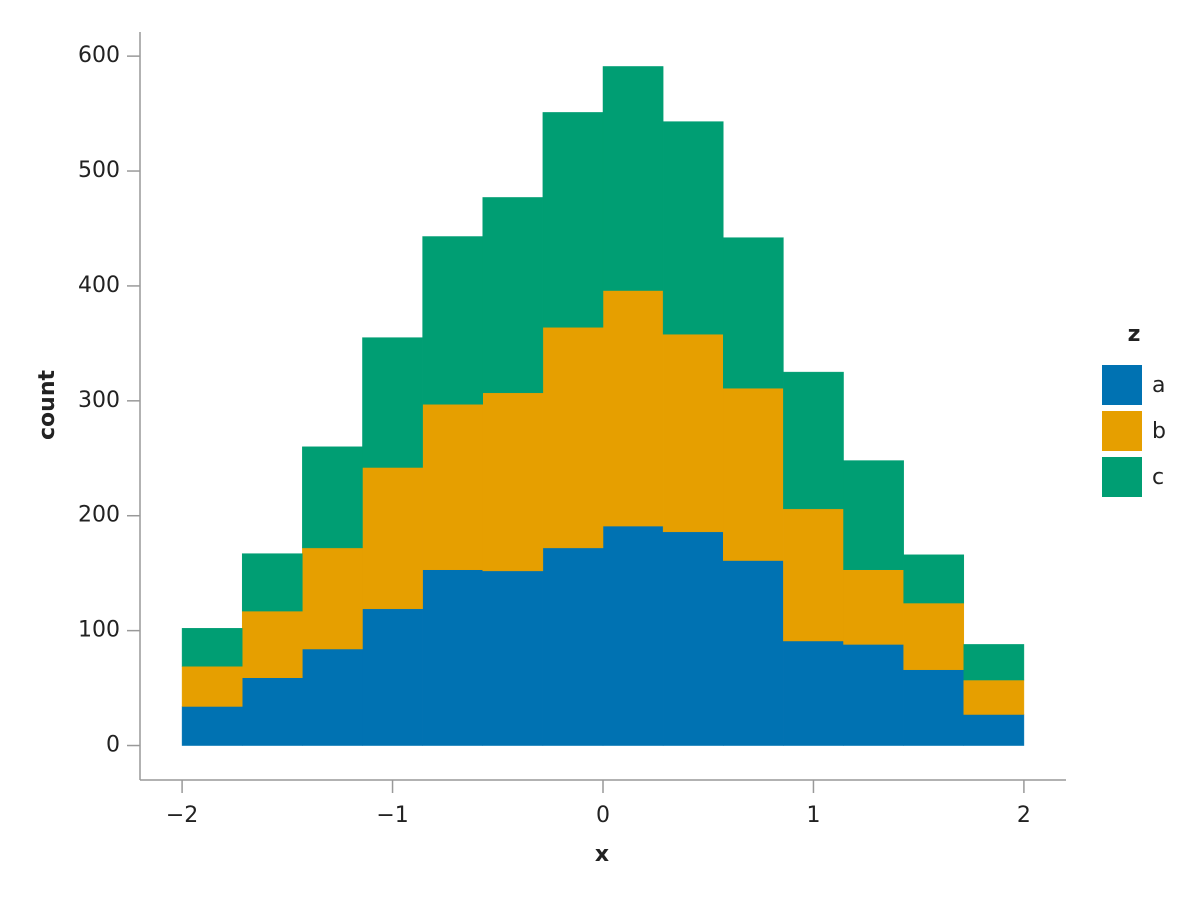 The height and width of the screenshot is (904, 1200). What do you see at coordinates (1134, 334) in the screenshot?
I see `legend-title: z` at bounding box center [1134, 334].